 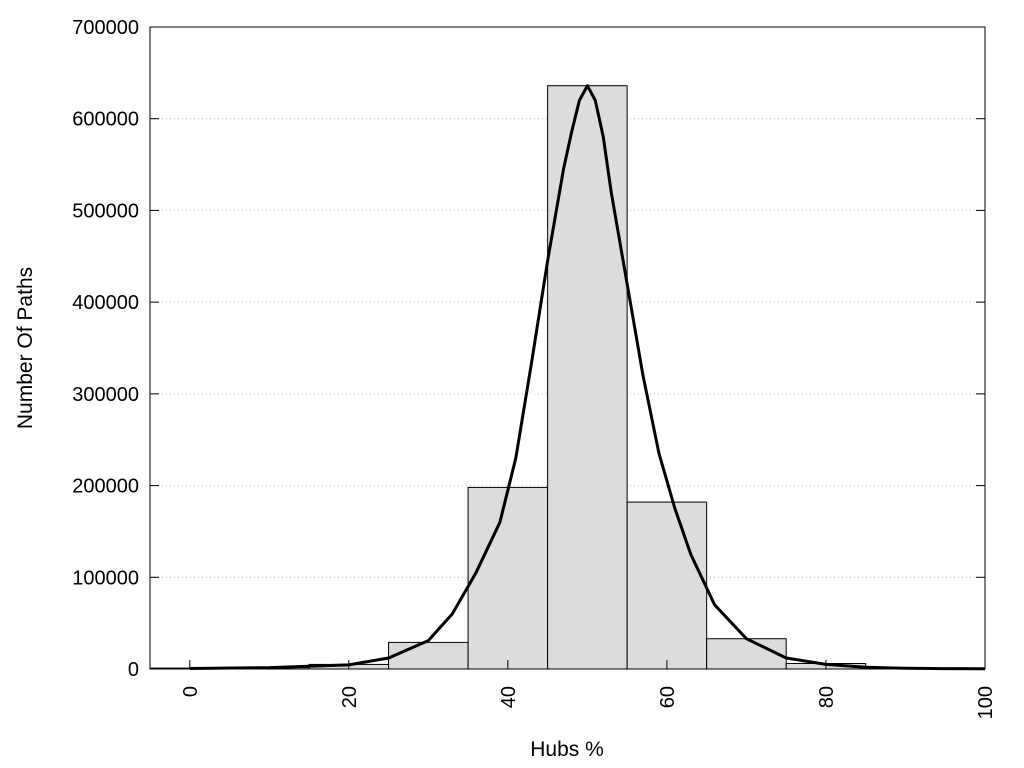 I want to click on y-tick-label-2: 200000, so click(x=105, y=487).